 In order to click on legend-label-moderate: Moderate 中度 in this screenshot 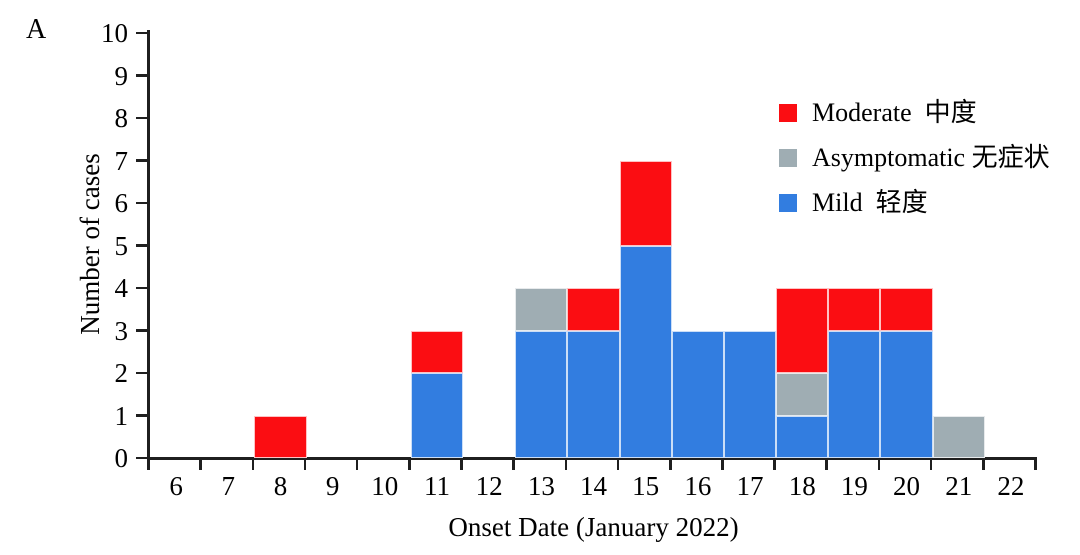, I will do `click(894, 112)`.